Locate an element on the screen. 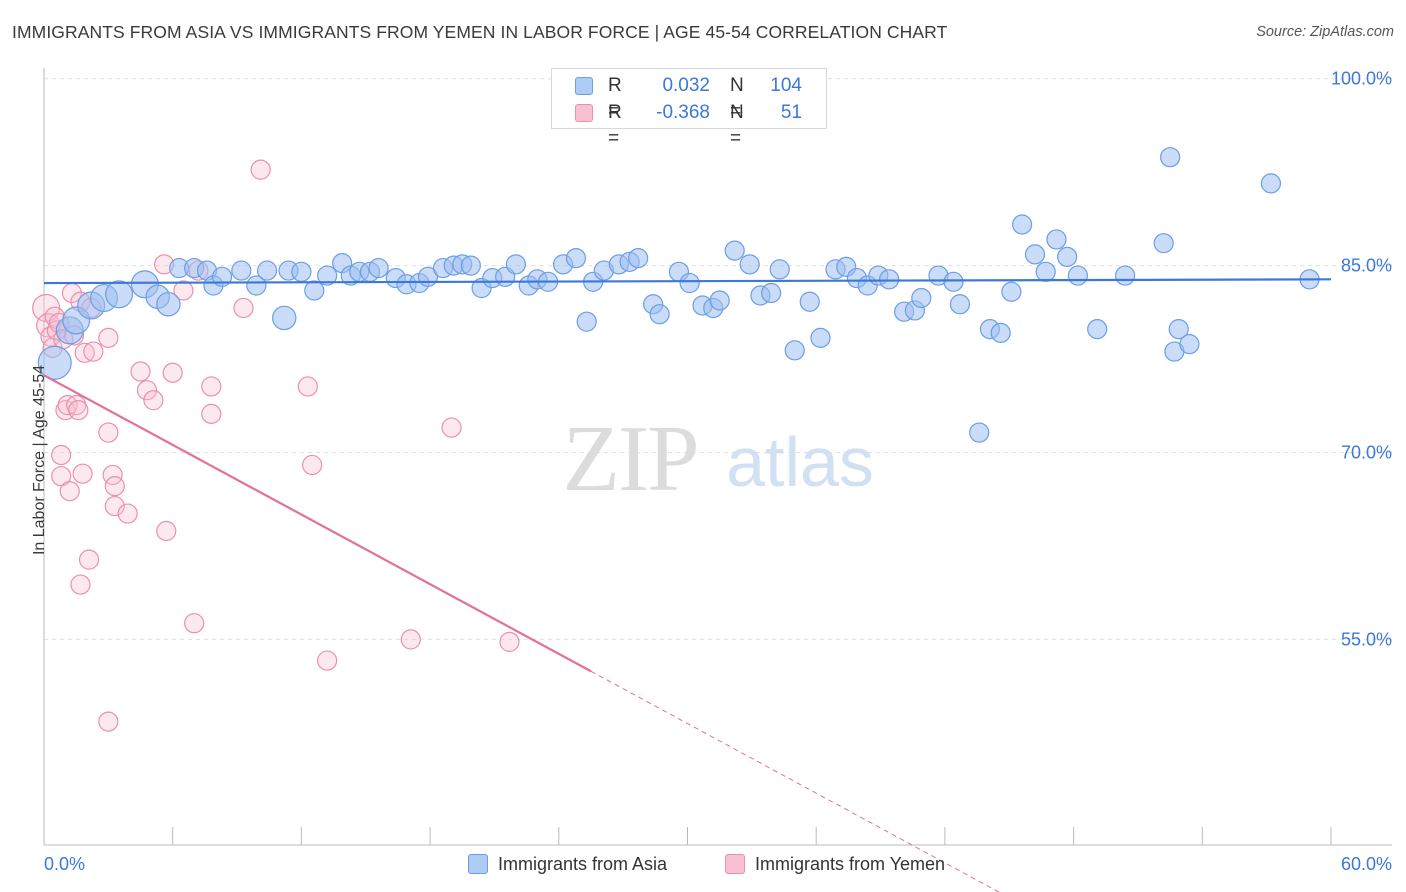 The width and height of the screenshot is (1406, 892). source-label: Source: ZipAtlas.com is located at coordinates (1325, 32).